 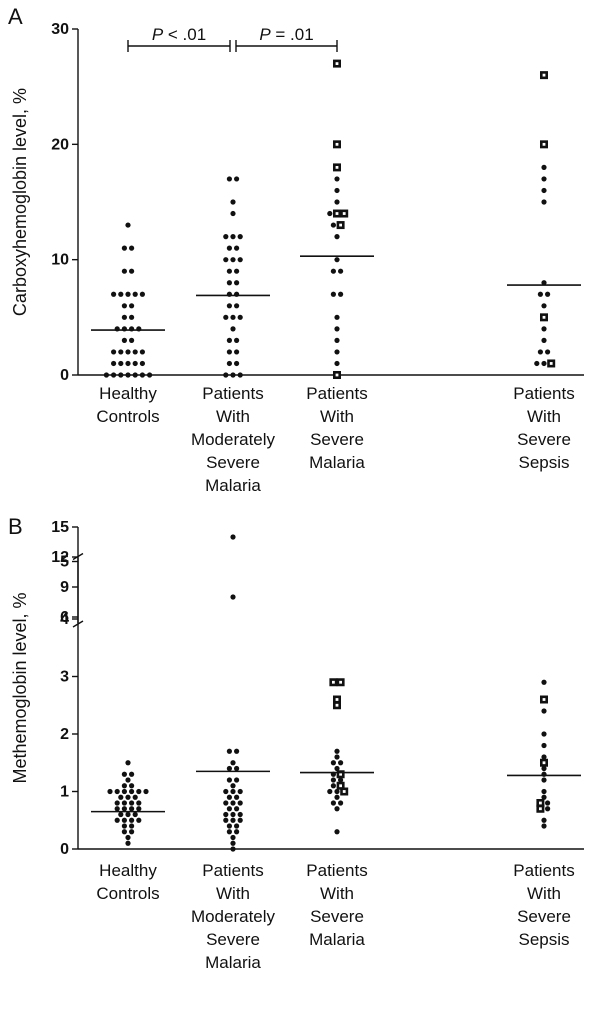 I want to click on panel-b-ytick-label-0: 0, so click(x=64, y=849).